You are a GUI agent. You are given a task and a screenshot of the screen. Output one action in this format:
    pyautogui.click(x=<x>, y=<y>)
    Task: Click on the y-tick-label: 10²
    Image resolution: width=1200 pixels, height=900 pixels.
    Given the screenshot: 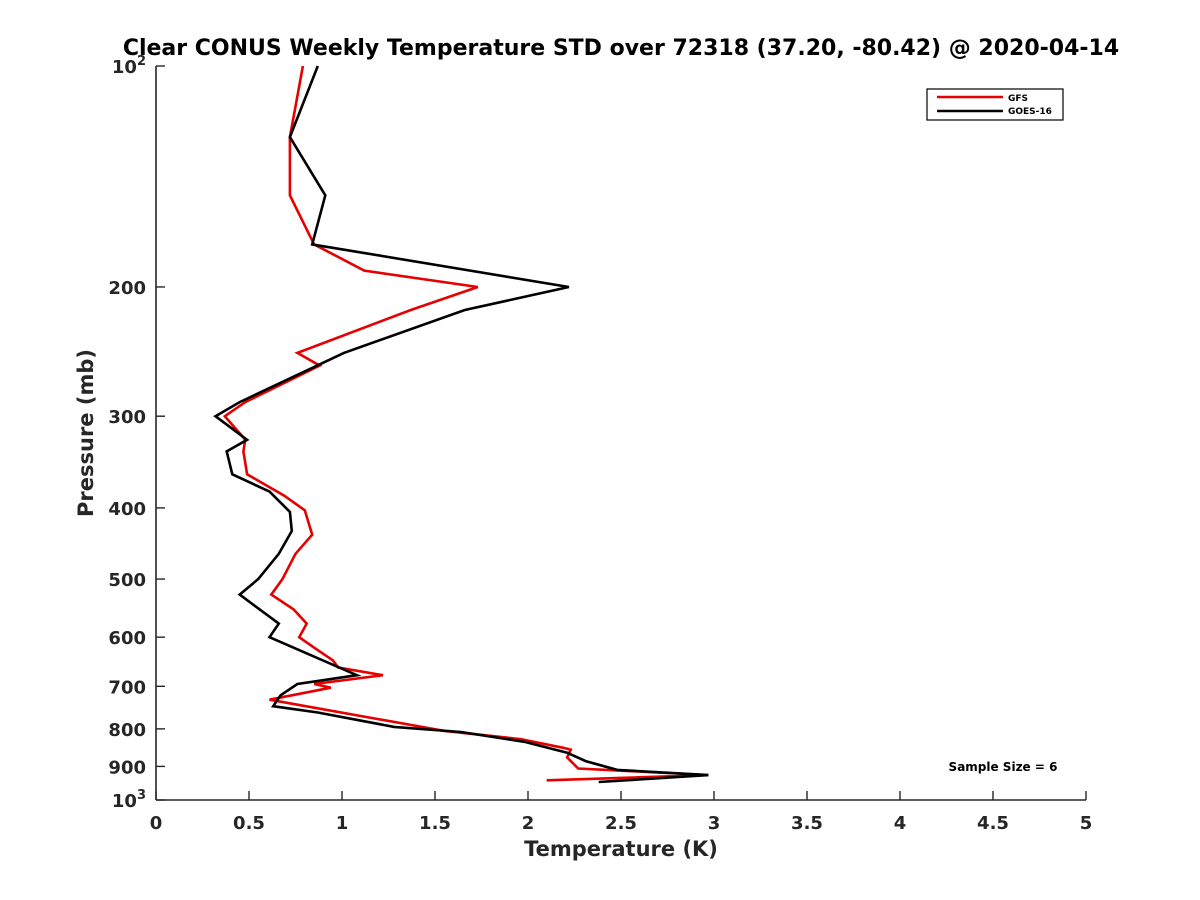 What is the action you would take?
    pyautogui.click(x=129, y=66)
    